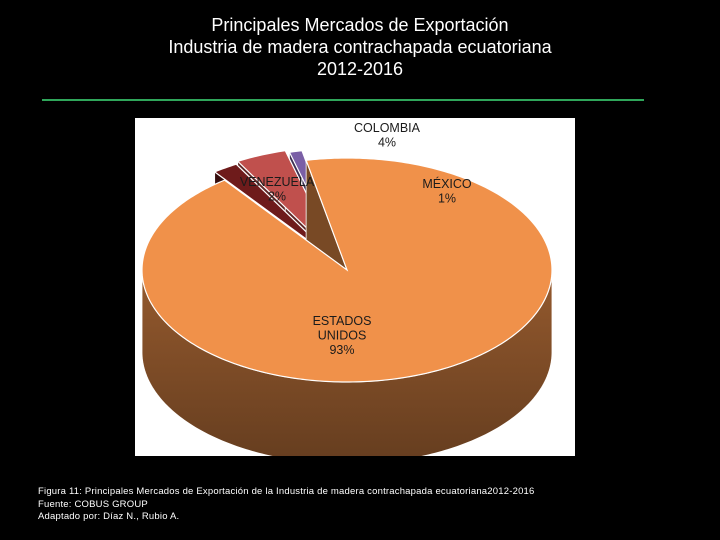 This screenshot has width=720, height=540. I want to click on caption-source: Fuente: COBUS GROUP, so click(93, 504).